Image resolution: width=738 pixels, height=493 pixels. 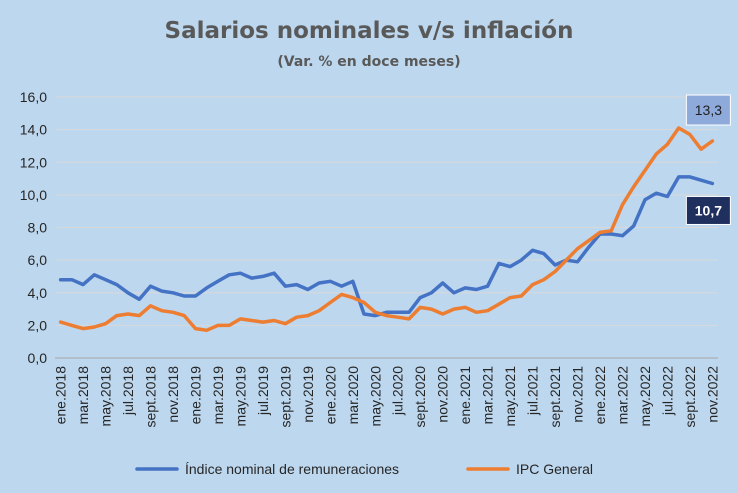 I want to click on x-tick-label: ene.2019, so click(x=195, y=395).